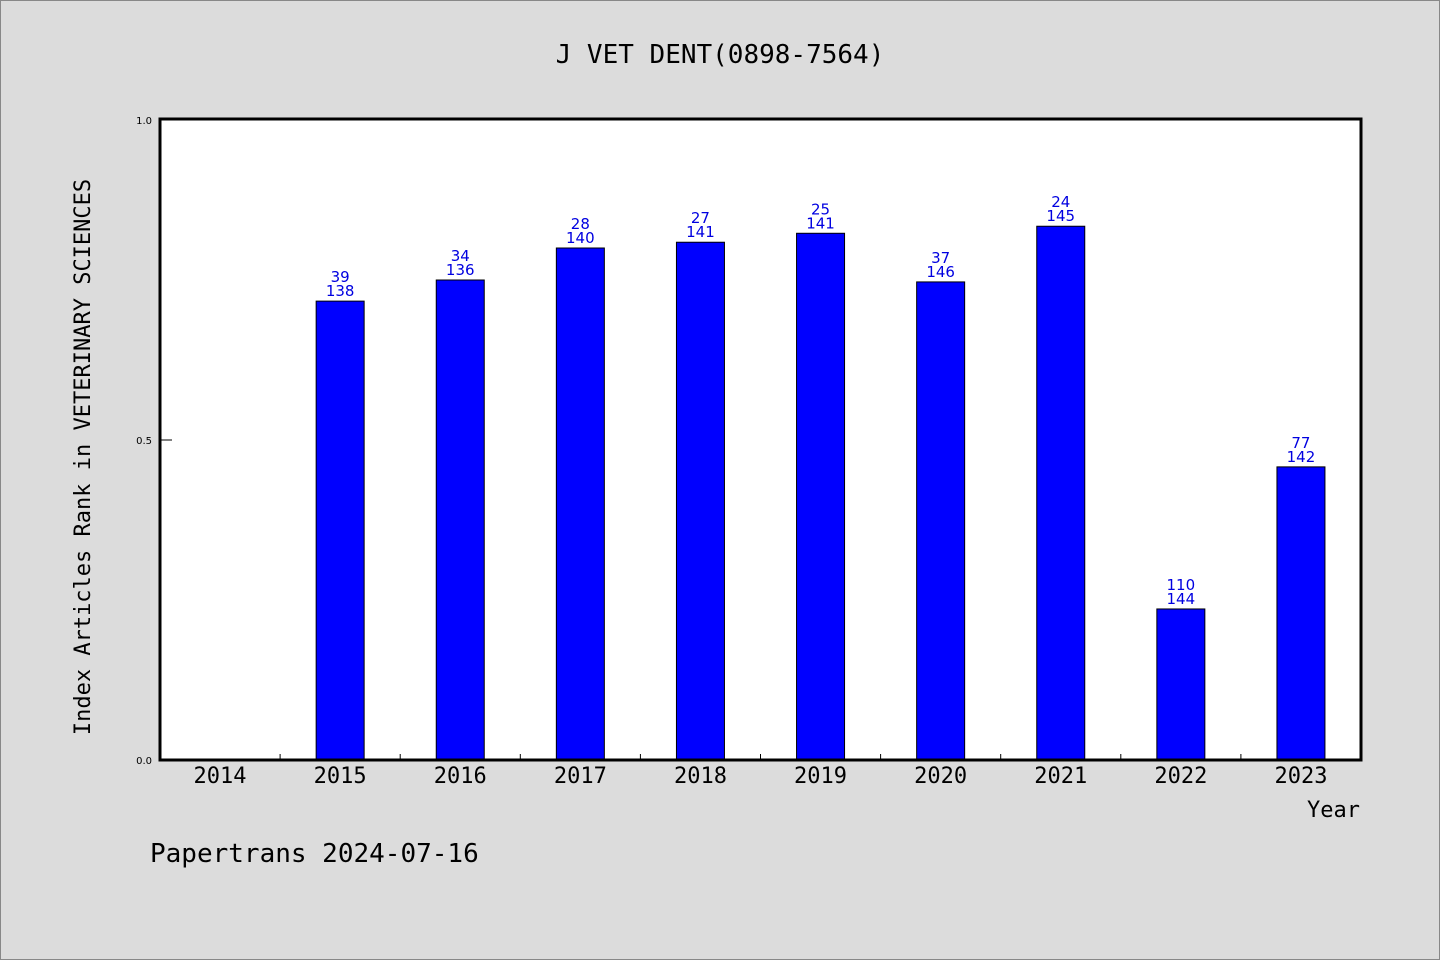 The image size is (1440, 960). I want to click on bar-rank-label: 39, so click(340, 277).